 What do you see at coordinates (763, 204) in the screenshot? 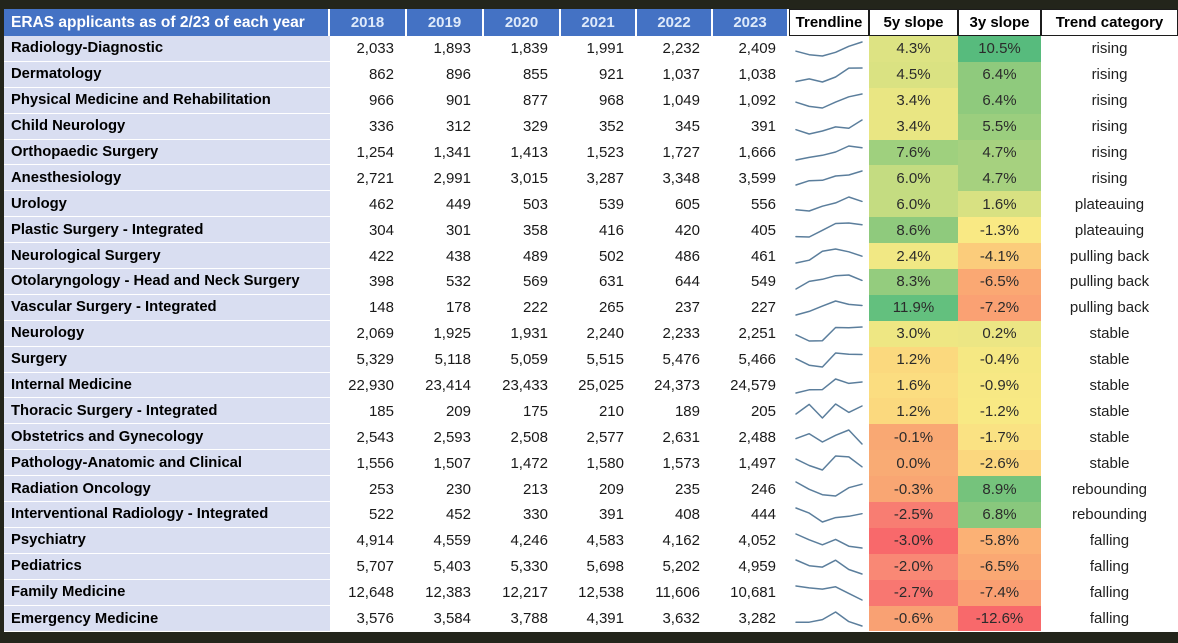
I see `applicant-count-2023: 556` at bounding box center [763, 204].